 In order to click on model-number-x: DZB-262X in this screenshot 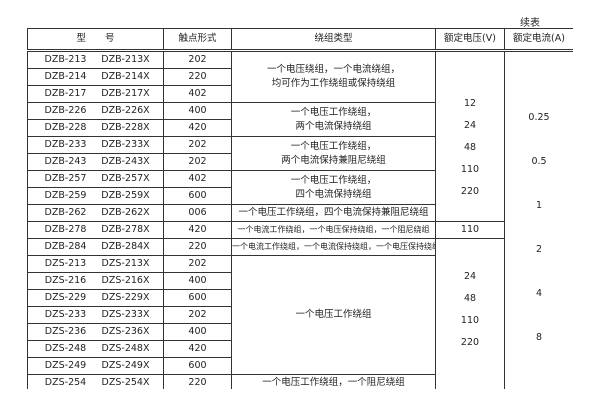, I will do `click(125, 212)`.